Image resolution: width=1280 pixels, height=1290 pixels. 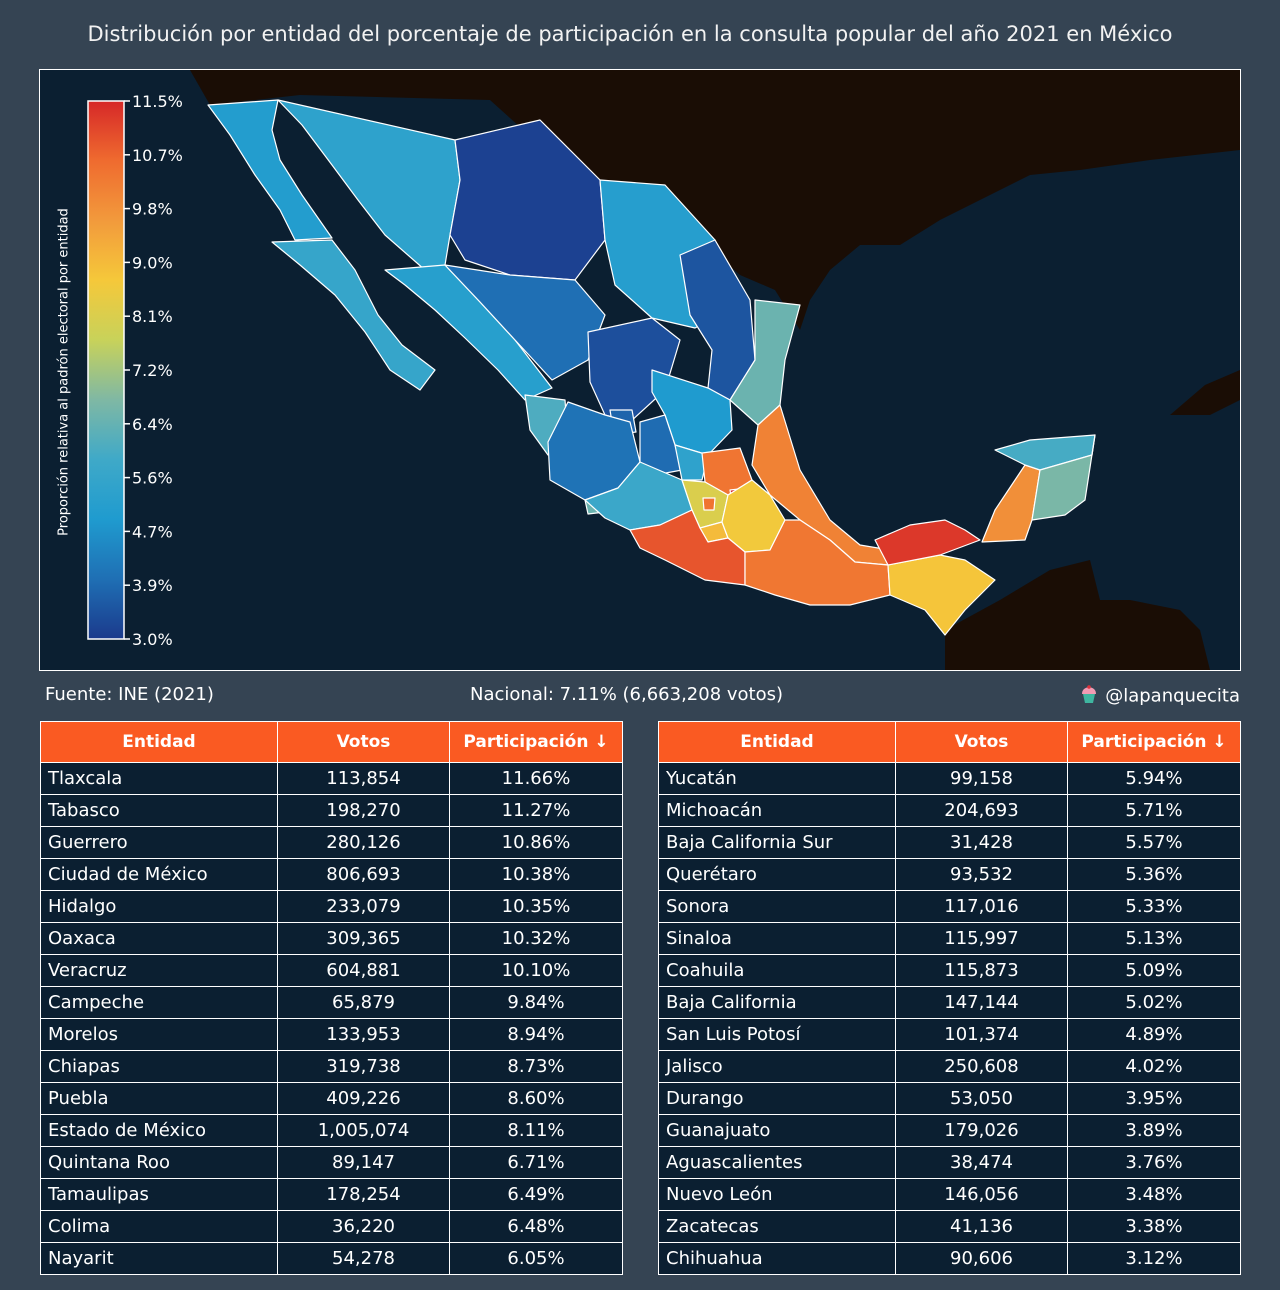 I want to click on cell-votos: 309,365, so click(x=363, y=938).